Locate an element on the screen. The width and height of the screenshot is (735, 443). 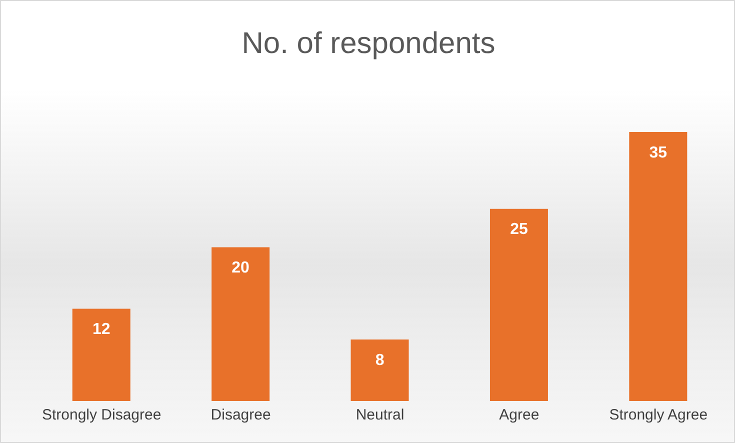
x-tick-label: Agree is located at coordinates (519, 415).